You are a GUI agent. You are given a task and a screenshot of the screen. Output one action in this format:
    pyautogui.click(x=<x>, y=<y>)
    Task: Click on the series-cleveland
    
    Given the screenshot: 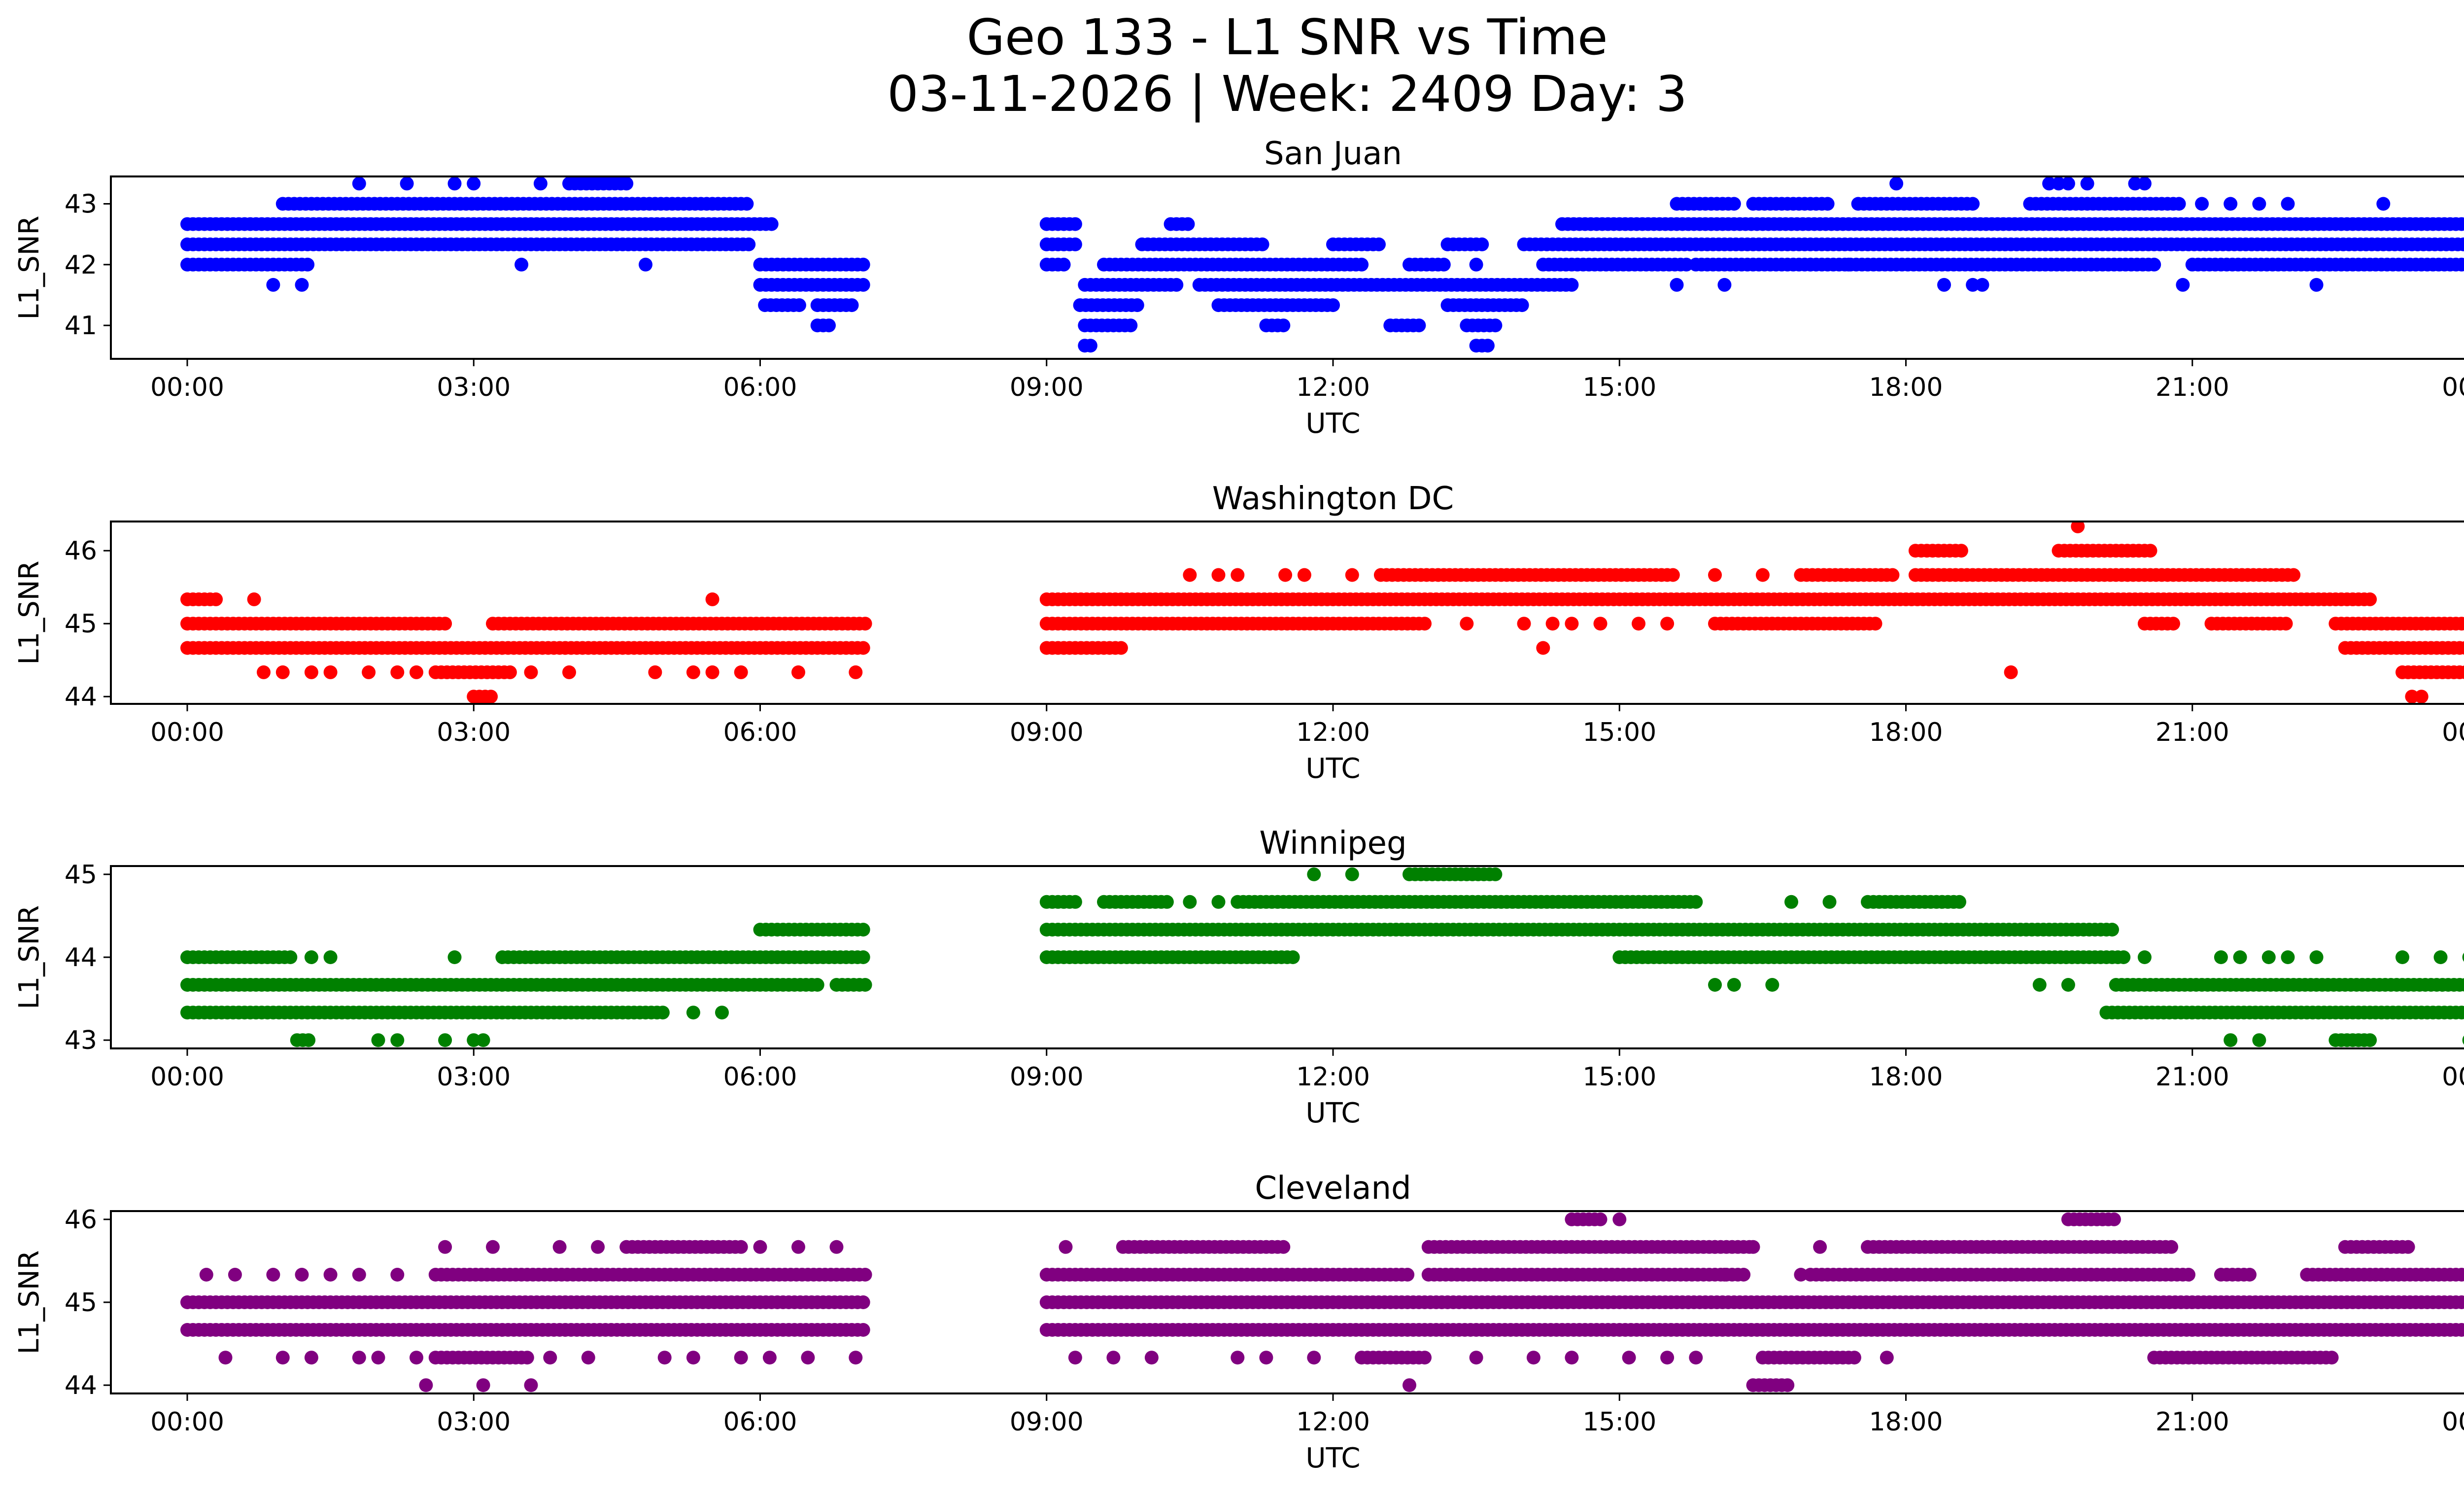 What is the action you would take?
    pyautogui.click(x=1322, y=1302)
    